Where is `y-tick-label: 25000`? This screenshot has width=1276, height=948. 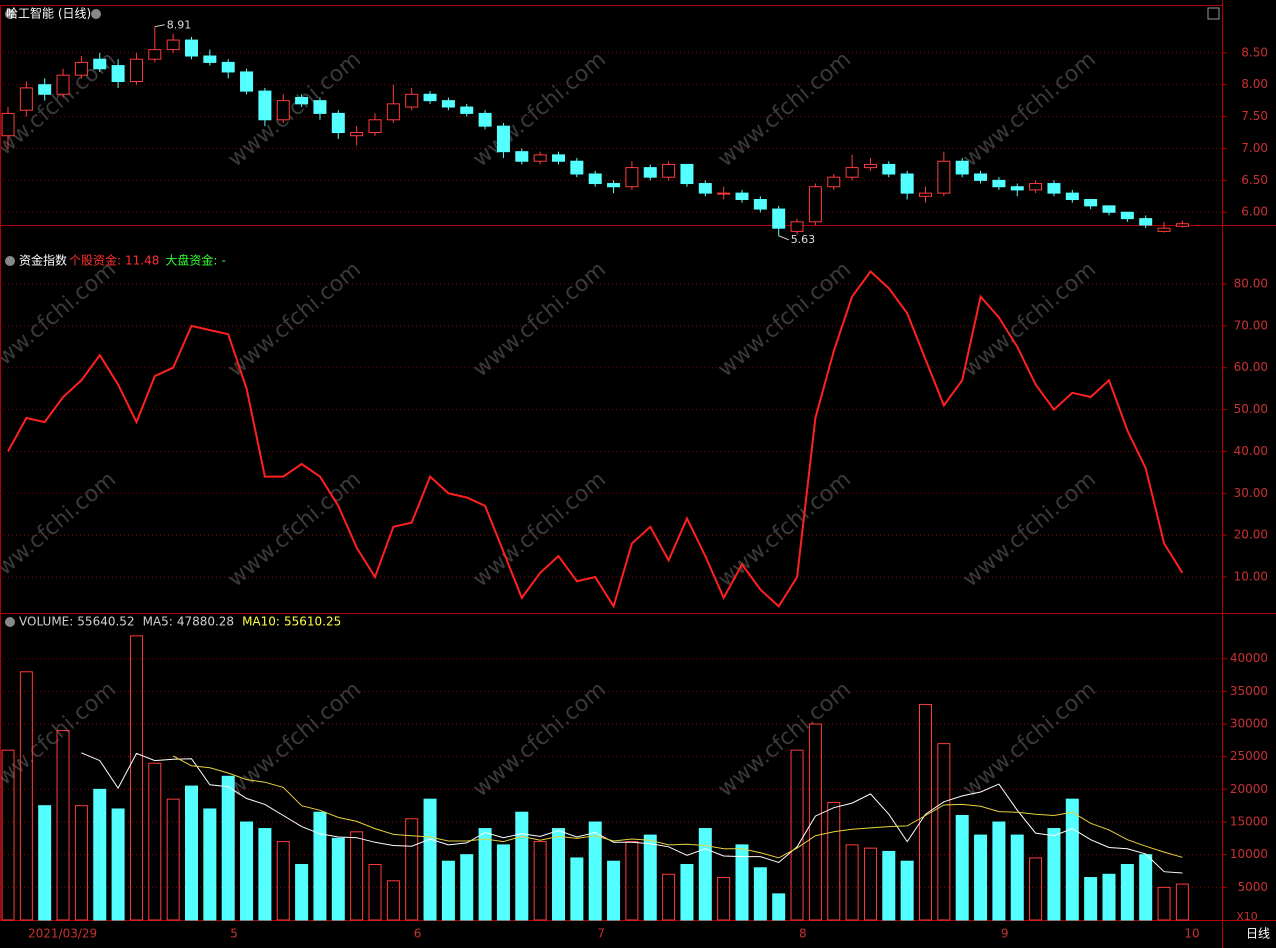 y-tick-label: 25000 is located at coordinates (1249, 756).